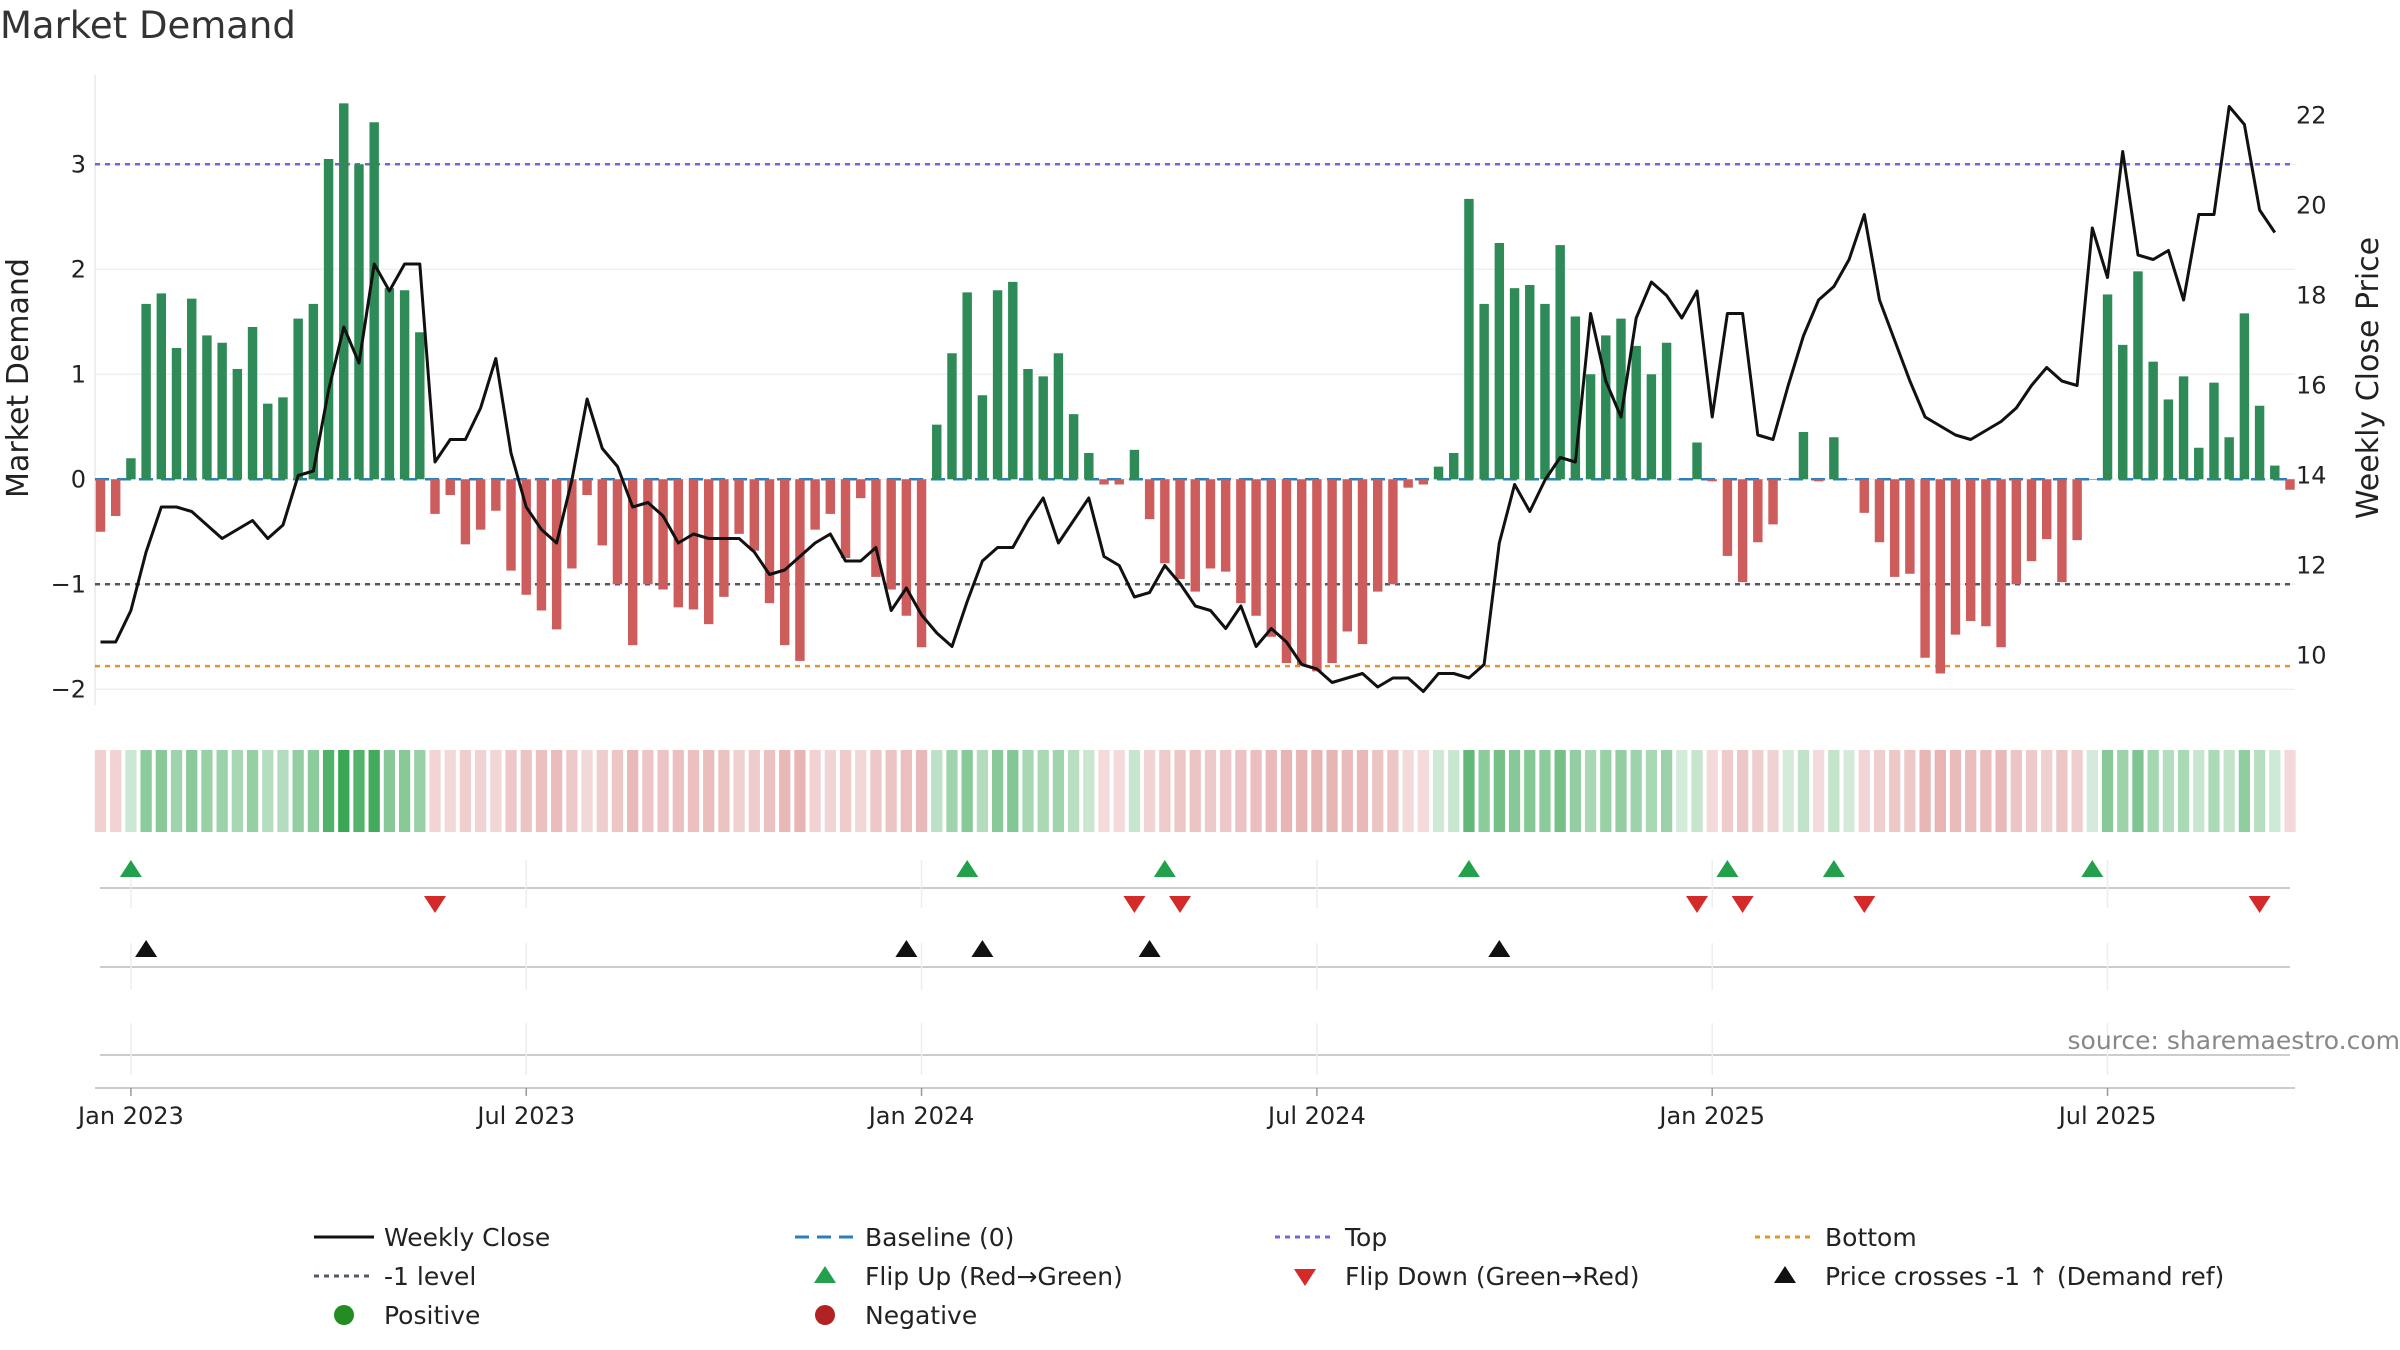 Image resolution: width=2400 pixels, height=1350 pixels. I want to click on legend-label-positive: Positive, so click(432, 1315).